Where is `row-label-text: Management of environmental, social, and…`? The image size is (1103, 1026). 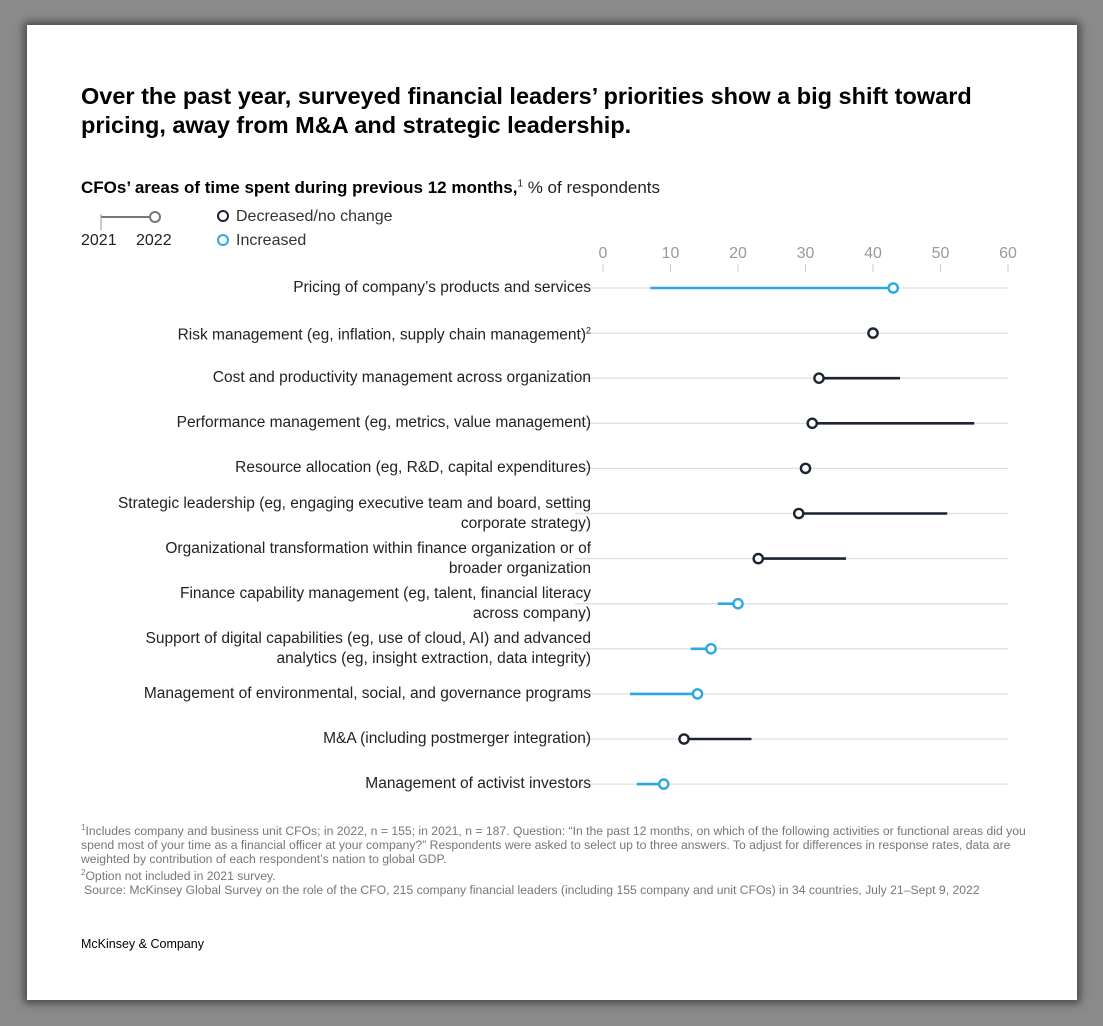
row-label-text: Management of environmental, social, and… is located at coordinates (367, 693).